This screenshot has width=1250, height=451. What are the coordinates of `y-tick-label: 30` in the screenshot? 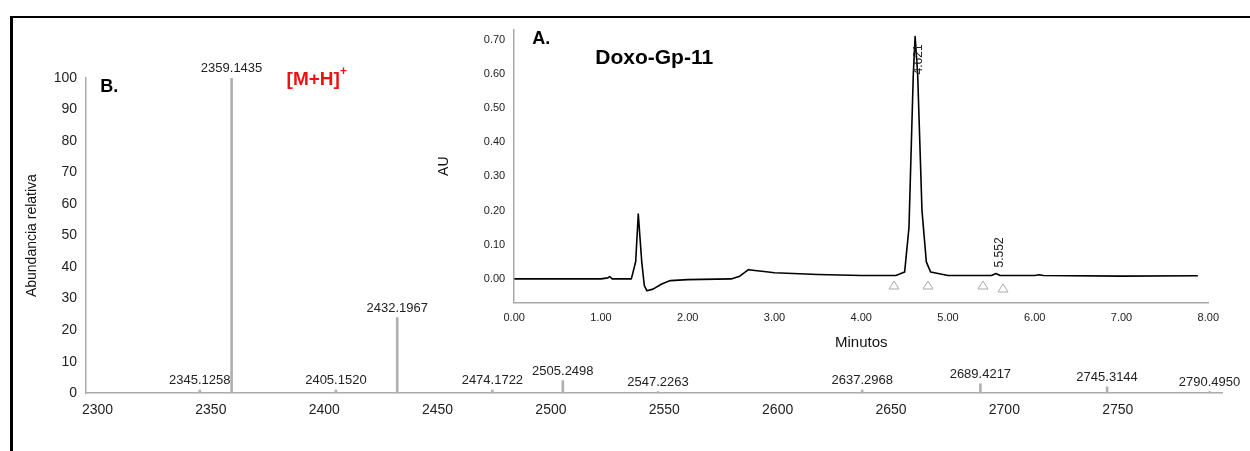 It's located at (69, 297).